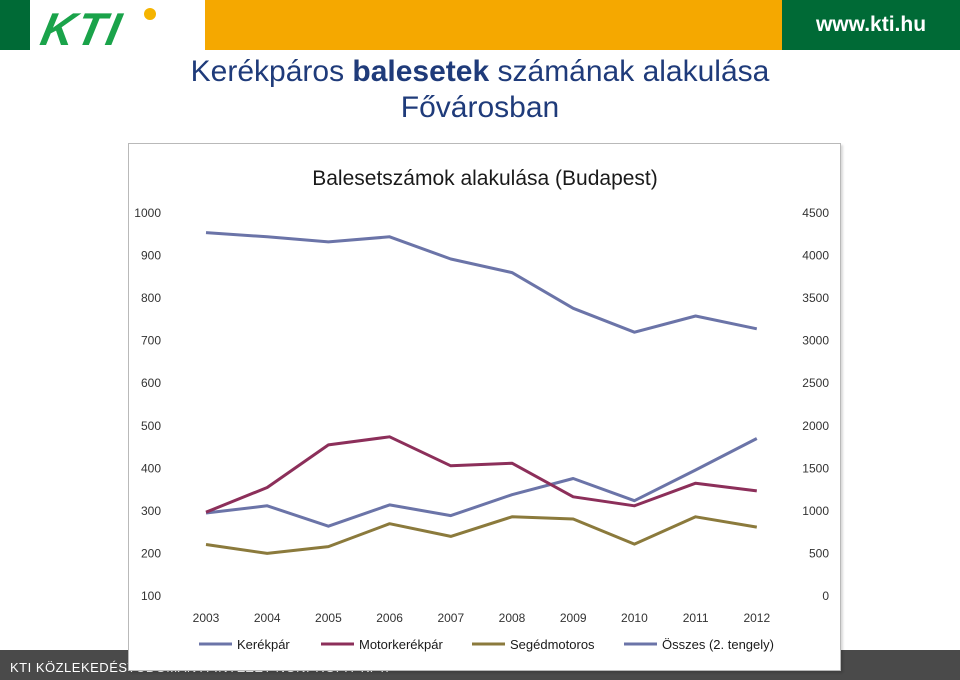  I want to click on y-left-tick-label: 700, so click(151, 341).